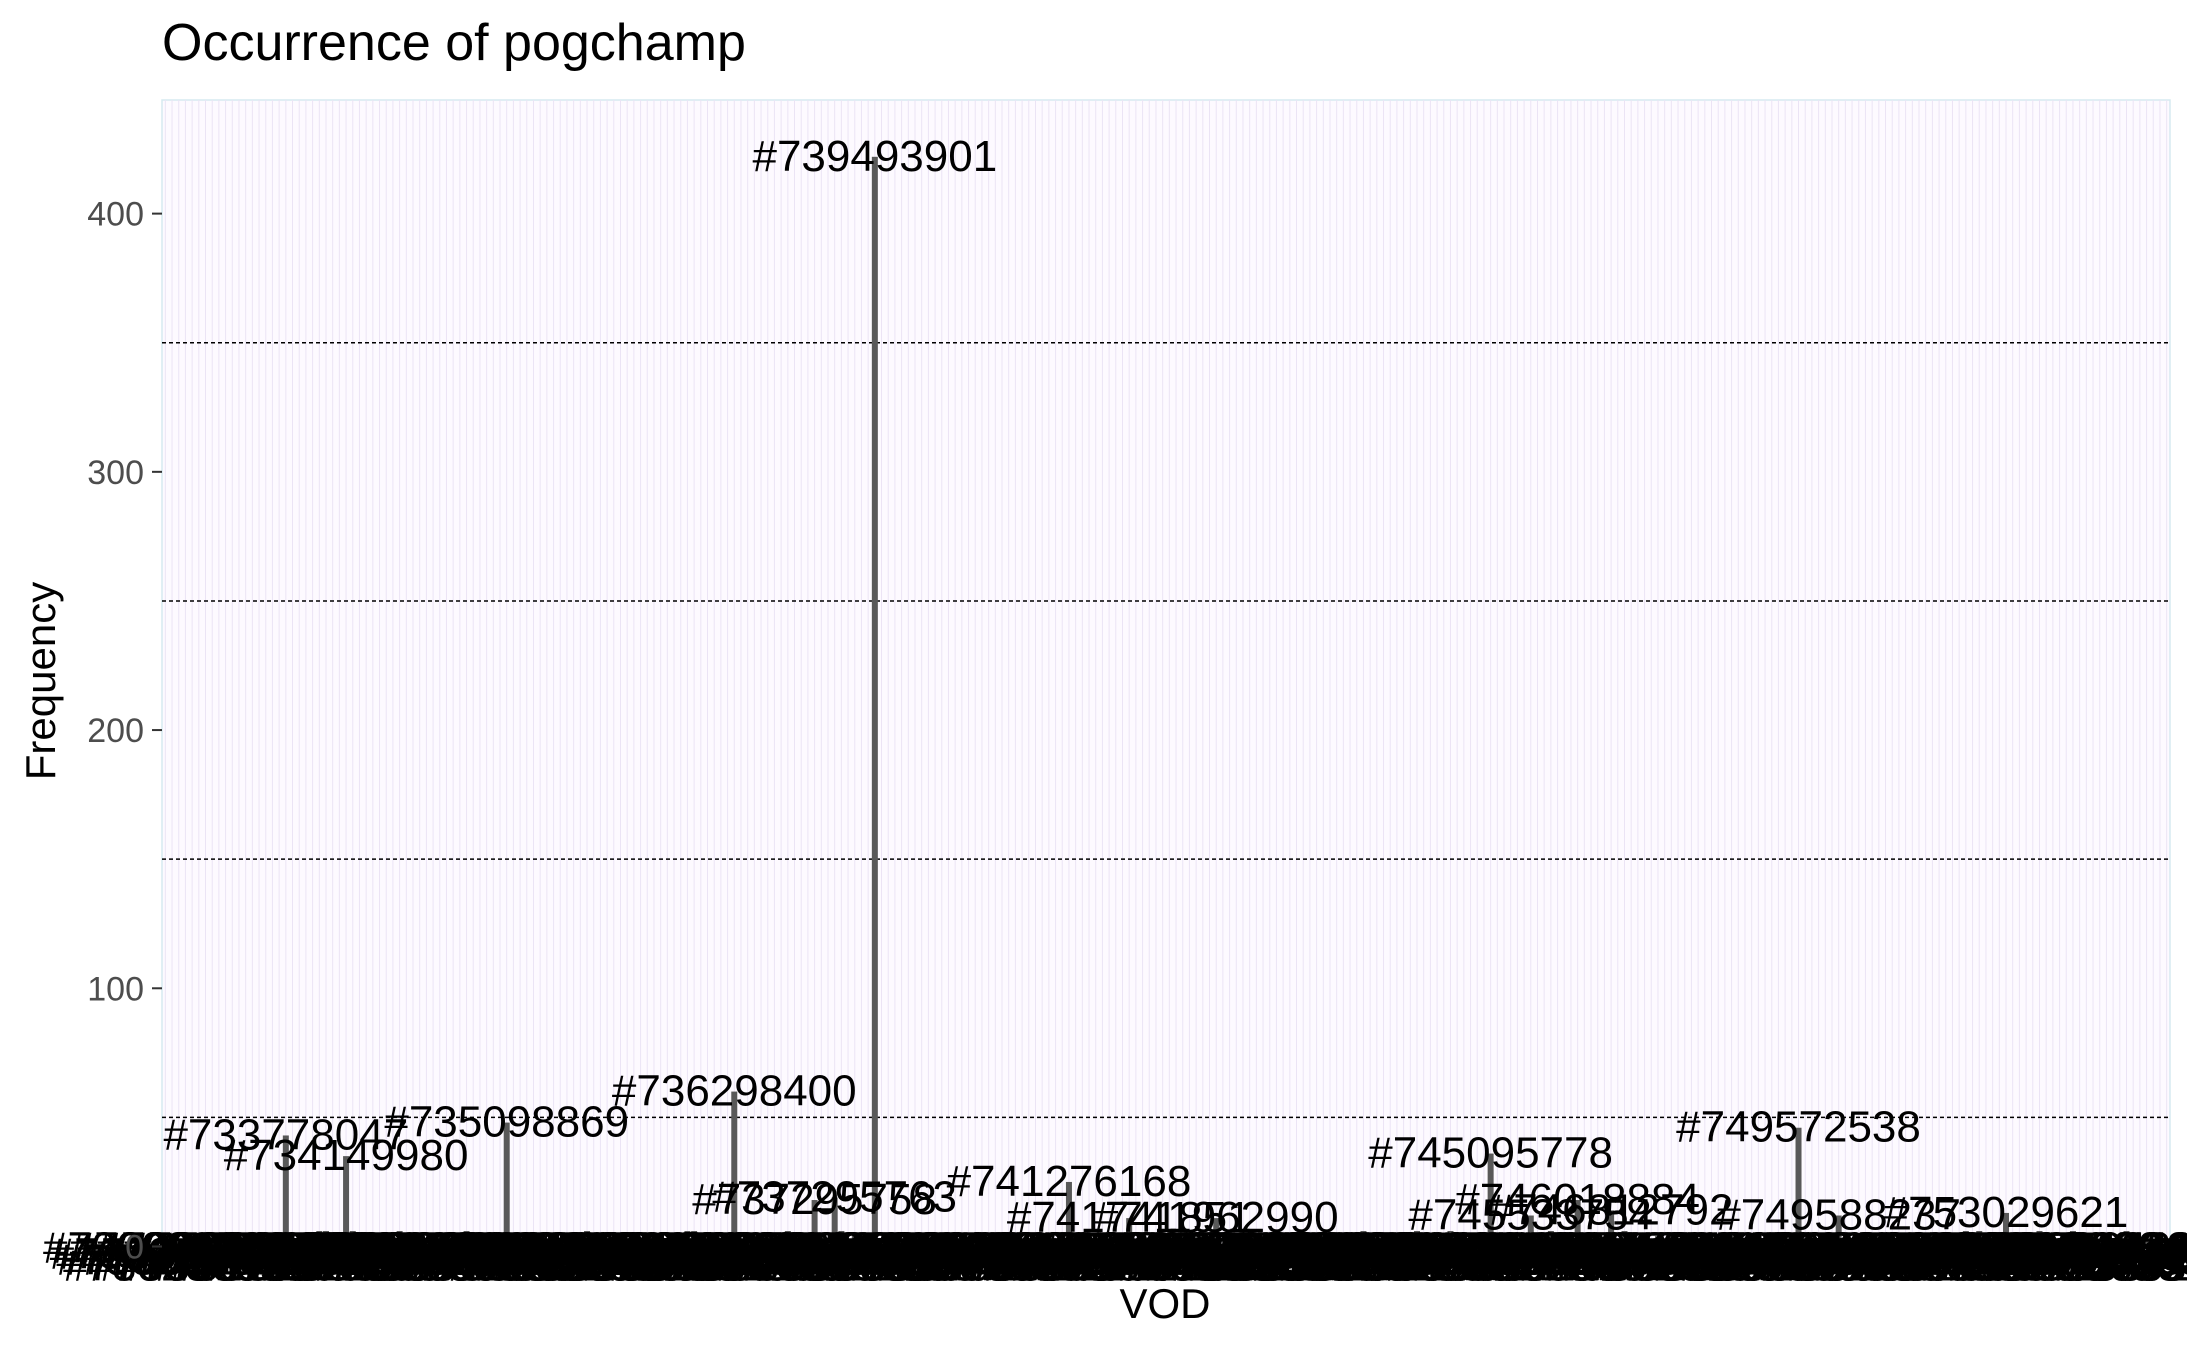 This screenshot has width=2187, height=1350. What do you see at coordinates (1591, 1254) in the screenshot?
I see `background-bar-label: #746897503` at bounding box center [1591, 1254].